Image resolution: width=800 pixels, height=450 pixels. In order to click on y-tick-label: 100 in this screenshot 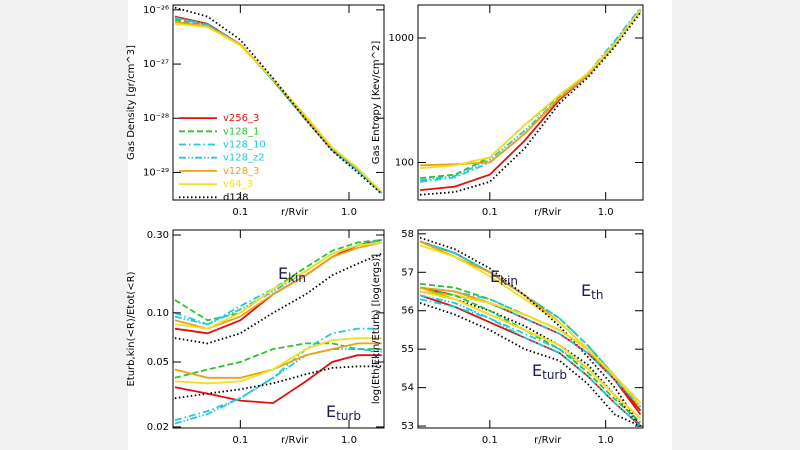, I will do `click(404, 163)`.